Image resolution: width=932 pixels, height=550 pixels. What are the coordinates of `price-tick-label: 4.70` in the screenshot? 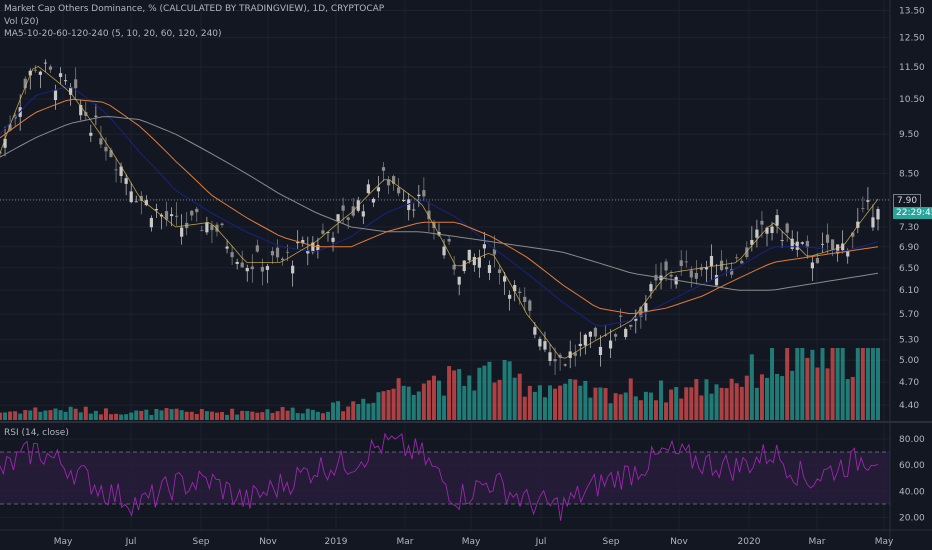 It's located at (909, 383).